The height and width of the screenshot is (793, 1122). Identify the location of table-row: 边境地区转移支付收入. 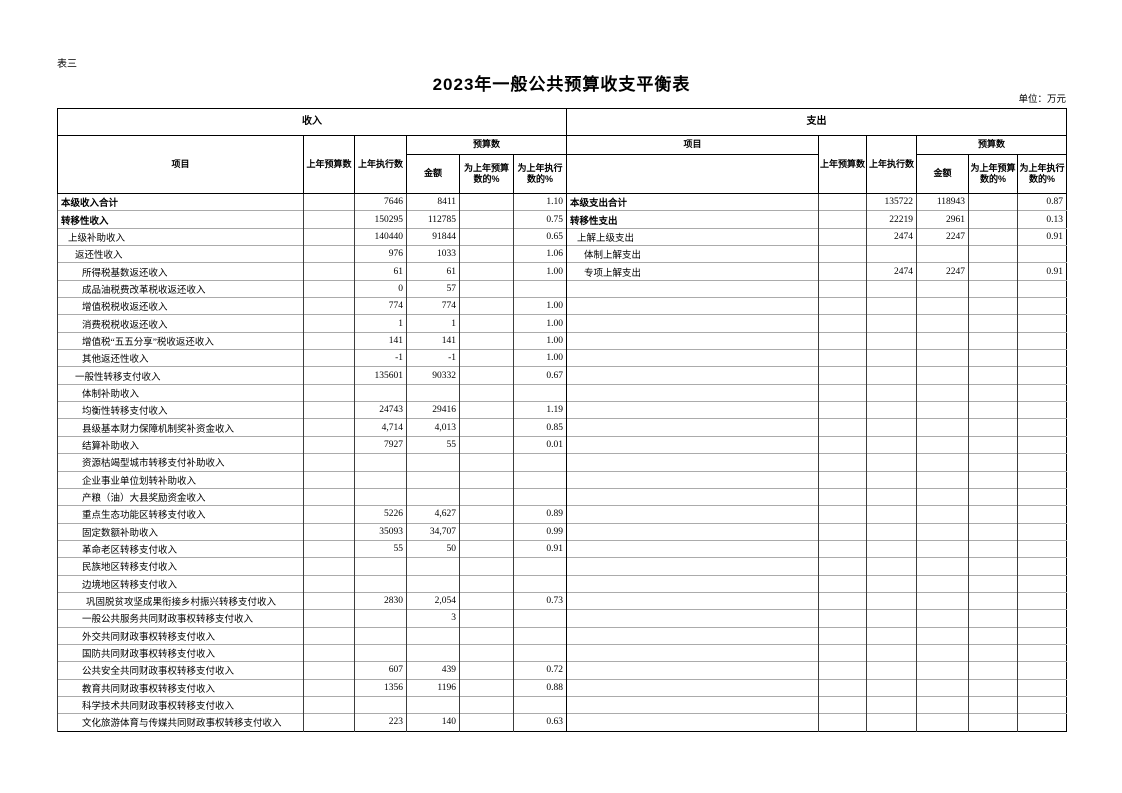
(562, 583).